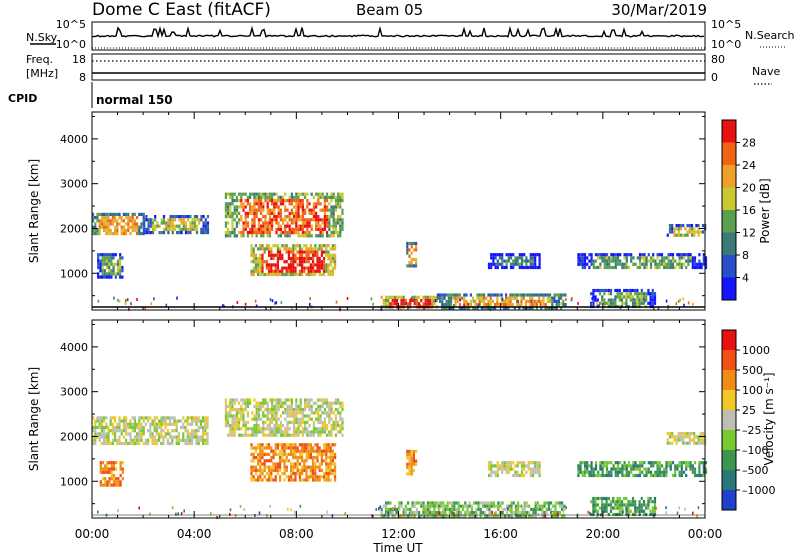 The image size is (800, 558). Describe the element at coordinates (397, 547) in the screenshot. I see `x-axis-label: Time UT` at that location.